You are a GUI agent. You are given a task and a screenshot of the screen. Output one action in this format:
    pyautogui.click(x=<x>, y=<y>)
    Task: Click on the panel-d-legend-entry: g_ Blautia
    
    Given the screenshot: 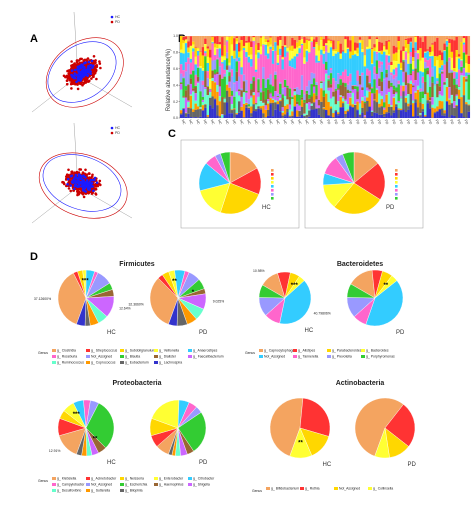 What is the action you would take?
    pyautogui.click(x=132, y=357)
    